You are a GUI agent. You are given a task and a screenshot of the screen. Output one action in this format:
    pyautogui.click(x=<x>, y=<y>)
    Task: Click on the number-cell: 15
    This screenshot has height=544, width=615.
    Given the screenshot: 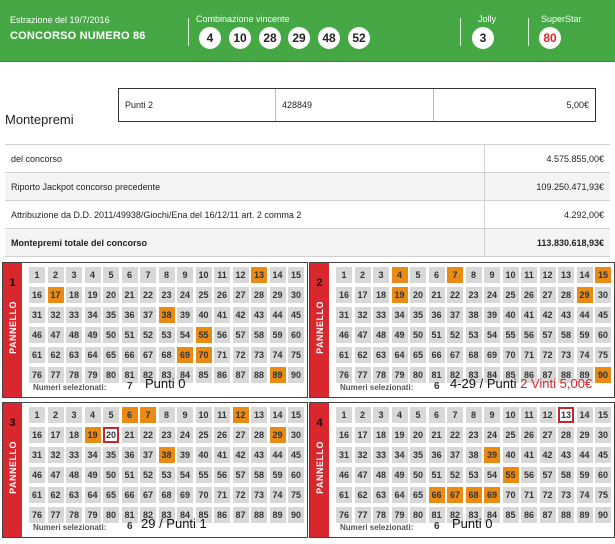 What is the action you would take?
    pyautogui.click(x=603, y=415)
    